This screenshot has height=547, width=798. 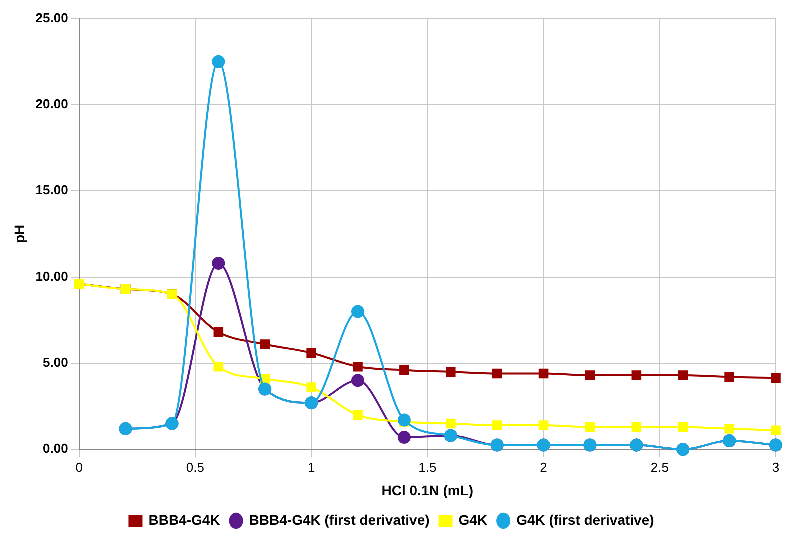 What do you see at coordinates (55, 362) in the screenshot?
I see `y-tick-label: 5.00` at bounding box center [55, 362].